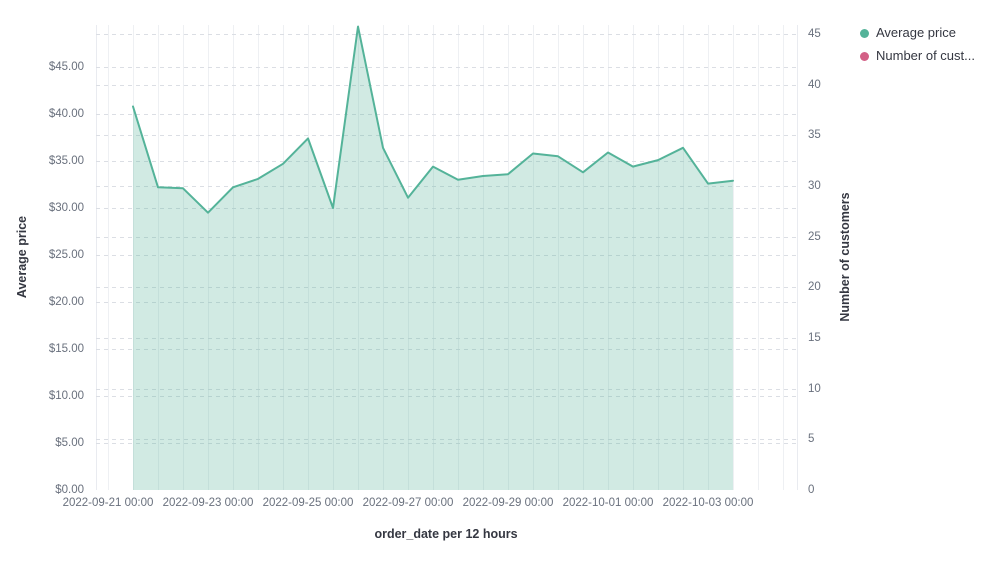 This screenshot has height=564, width=1008. Describe the element at coordinates (66, 255) in the screenshot. I see `y-left-tick-label: $25.00` at that location.